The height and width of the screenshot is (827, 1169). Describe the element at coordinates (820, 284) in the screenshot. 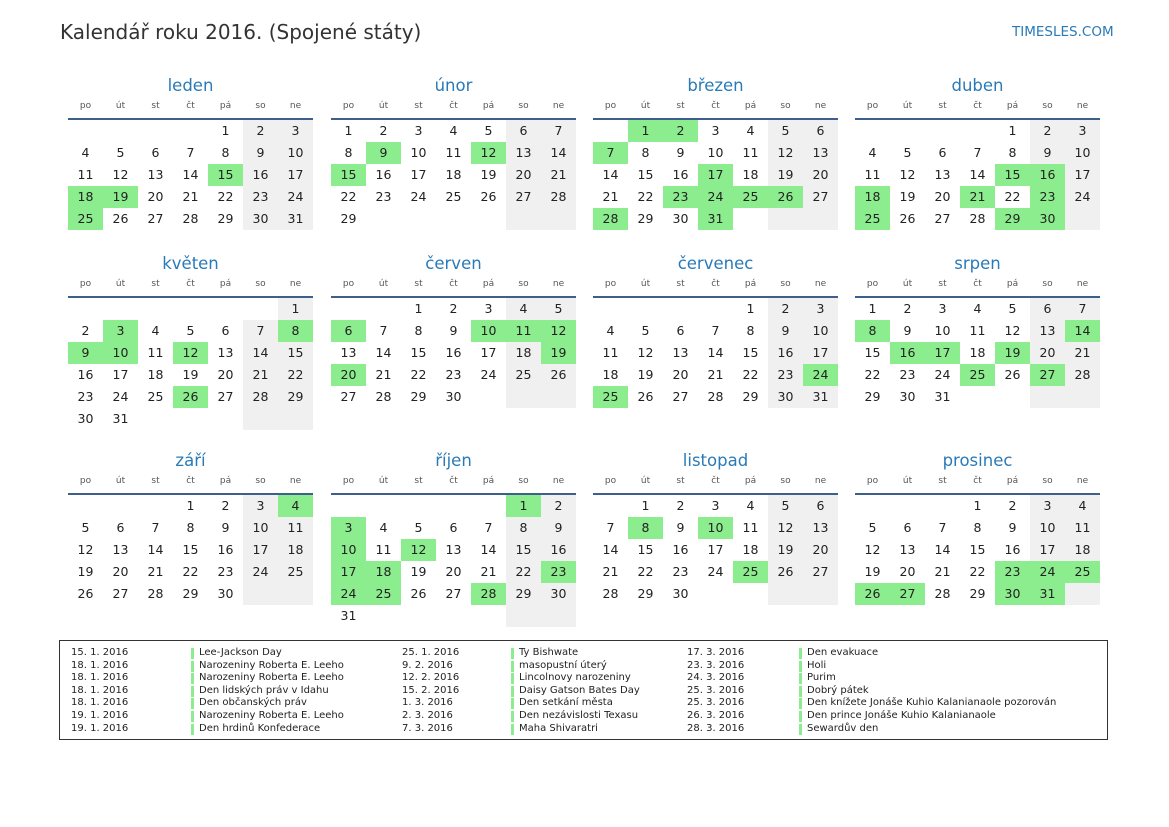

I see `weekday-label: ne` at that location.